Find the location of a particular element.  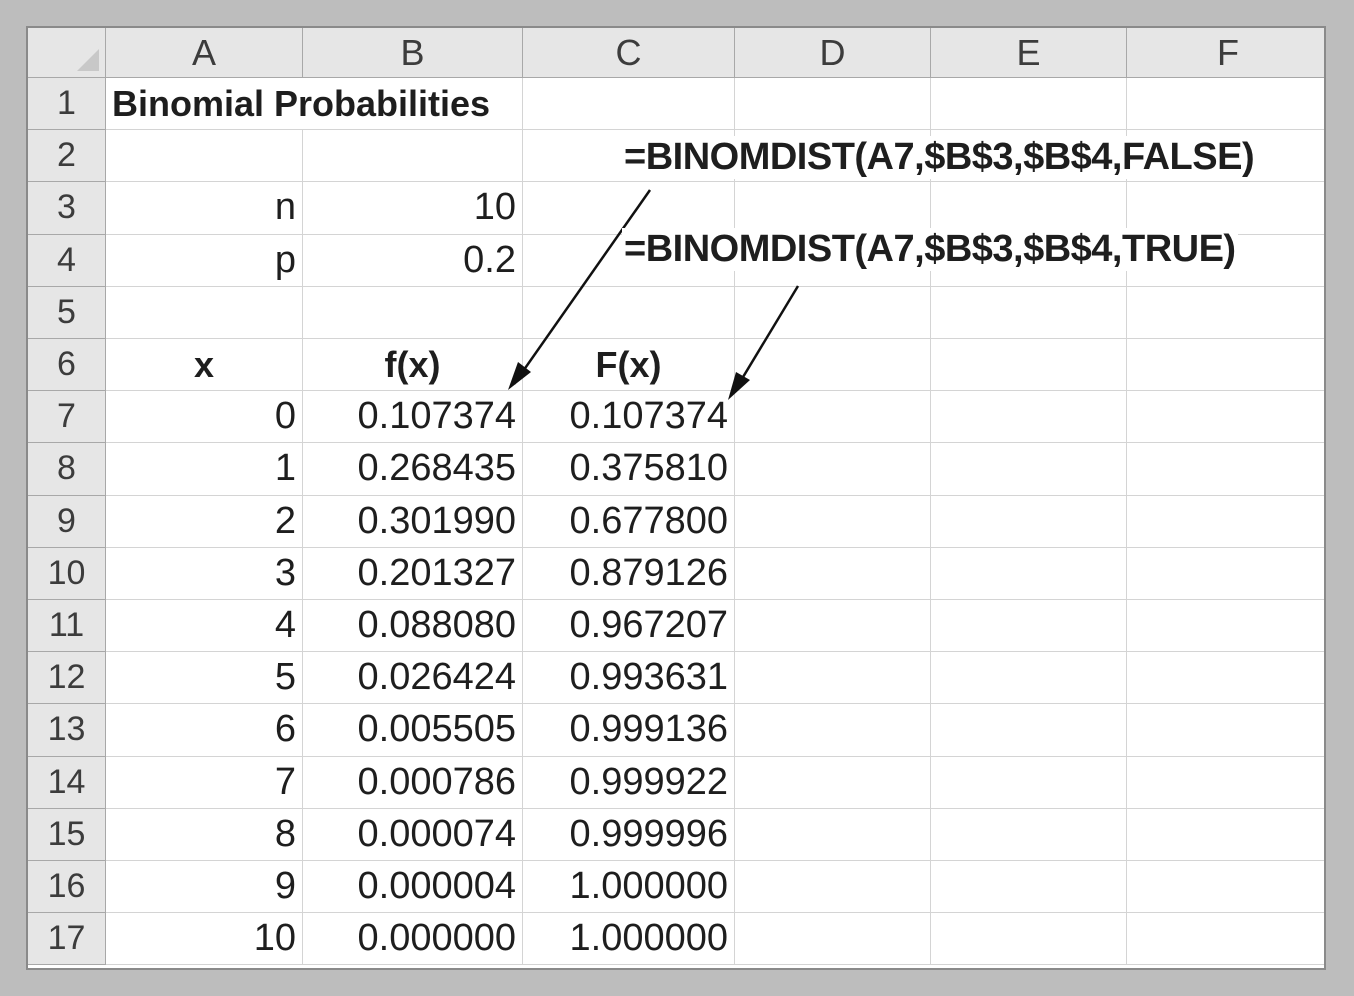

cell-d10 is located at coordinates (833, 573).